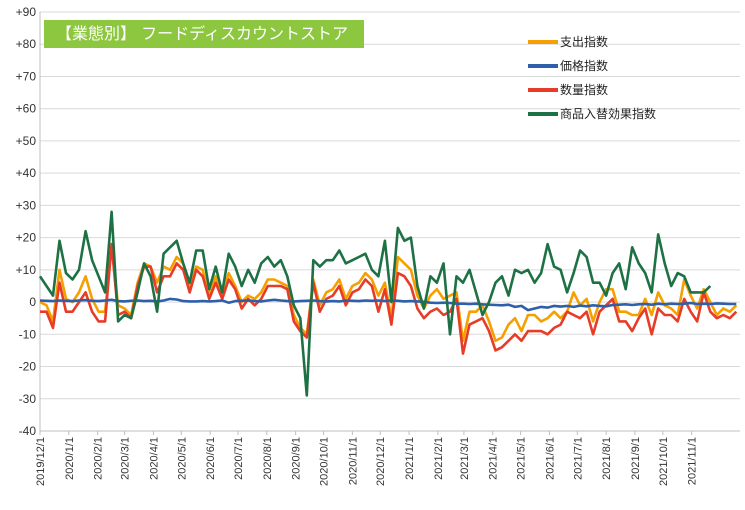 This screenshot has width=745, height=510. I want to click on y-tick-label: +20, so click(26, 238).